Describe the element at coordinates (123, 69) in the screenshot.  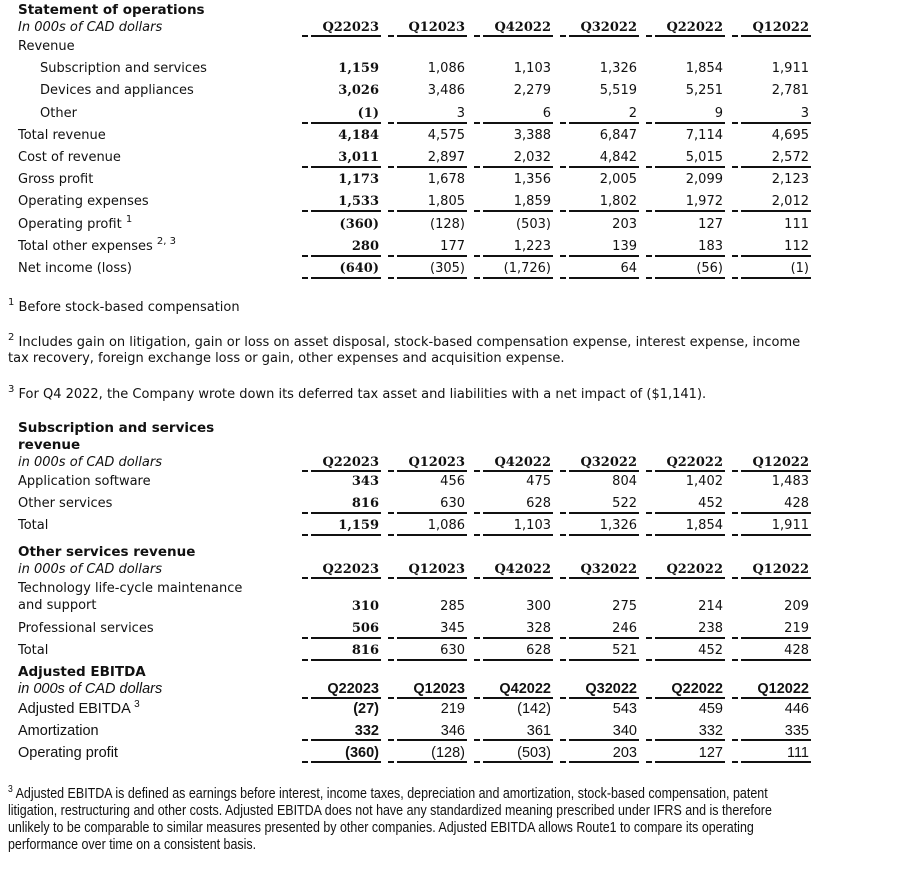
I see `row-label-text: Subscription and services` at that location.